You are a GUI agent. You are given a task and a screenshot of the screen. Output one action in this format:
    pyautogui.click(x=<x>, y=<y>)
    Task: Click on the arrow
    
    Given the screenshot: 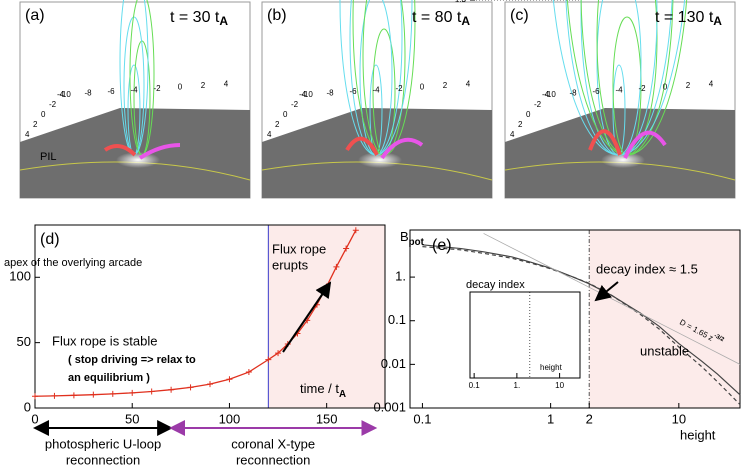 What is the action you would take?
    pyautogui.click(x=307, y=317)
    